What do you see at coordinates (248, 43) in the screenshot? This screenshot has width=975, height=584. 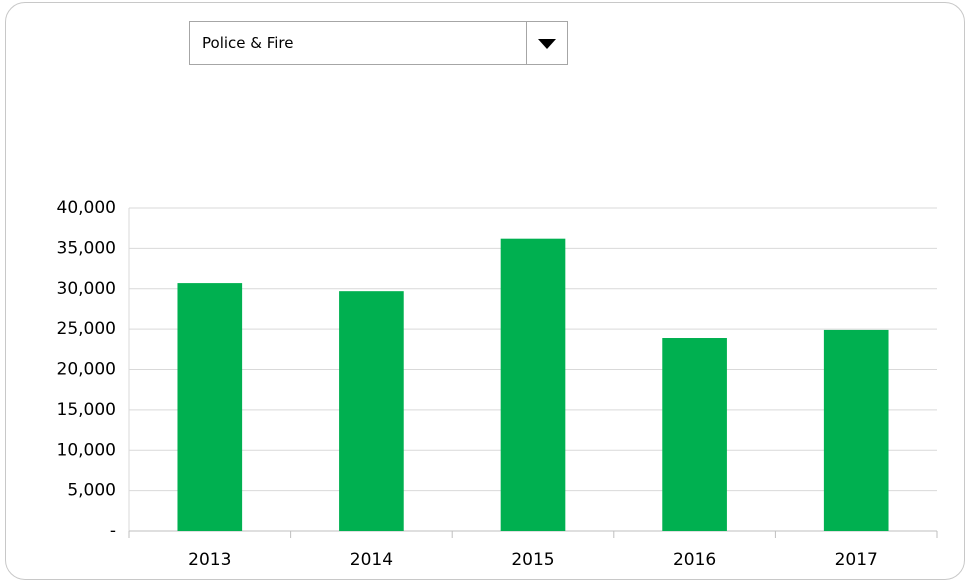 I see `dropdown-value: Police & Fire` at bounding box center [248, 43].